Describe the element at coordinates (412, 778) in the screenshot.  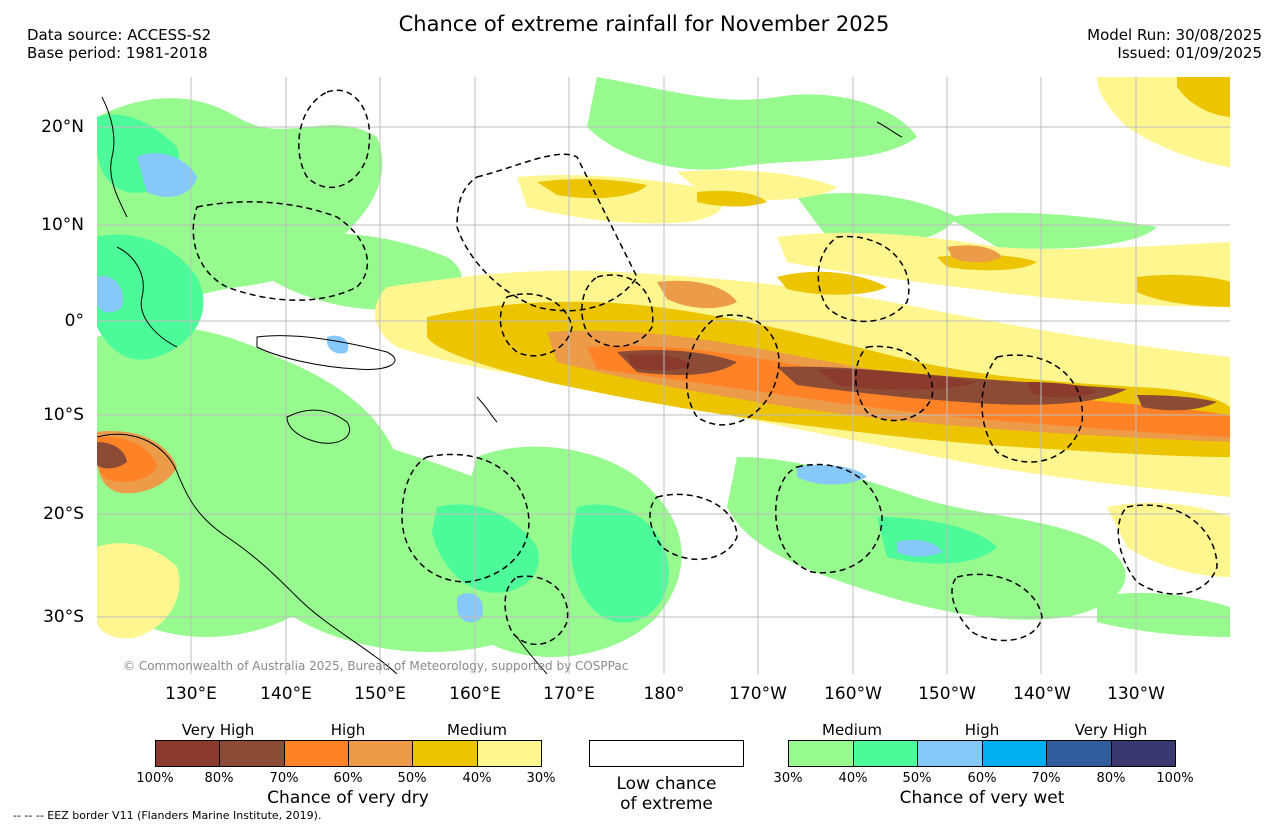
I see `dry-tick: 50%` at that location.